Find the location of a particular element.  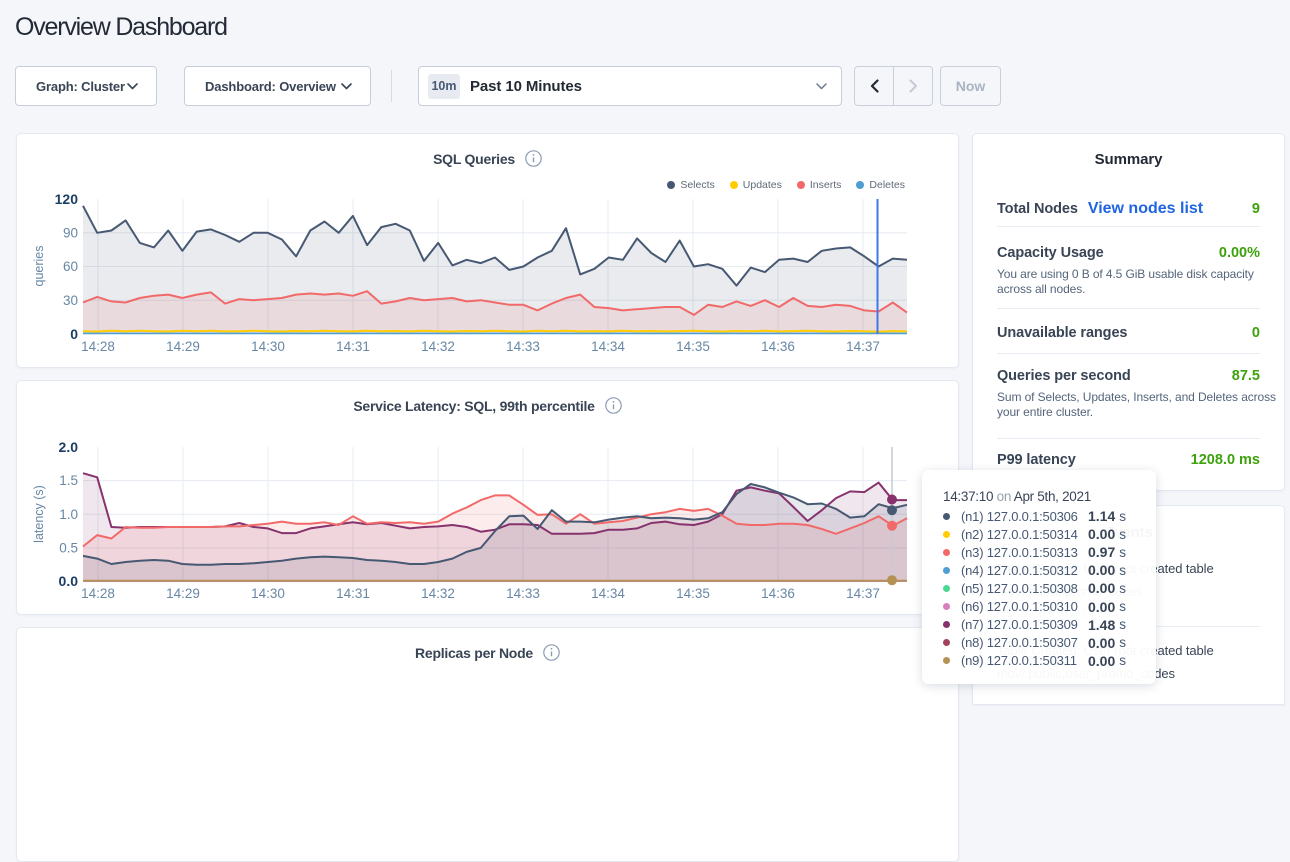

svg-text: latency (s) is located at coordinates (39, 514).